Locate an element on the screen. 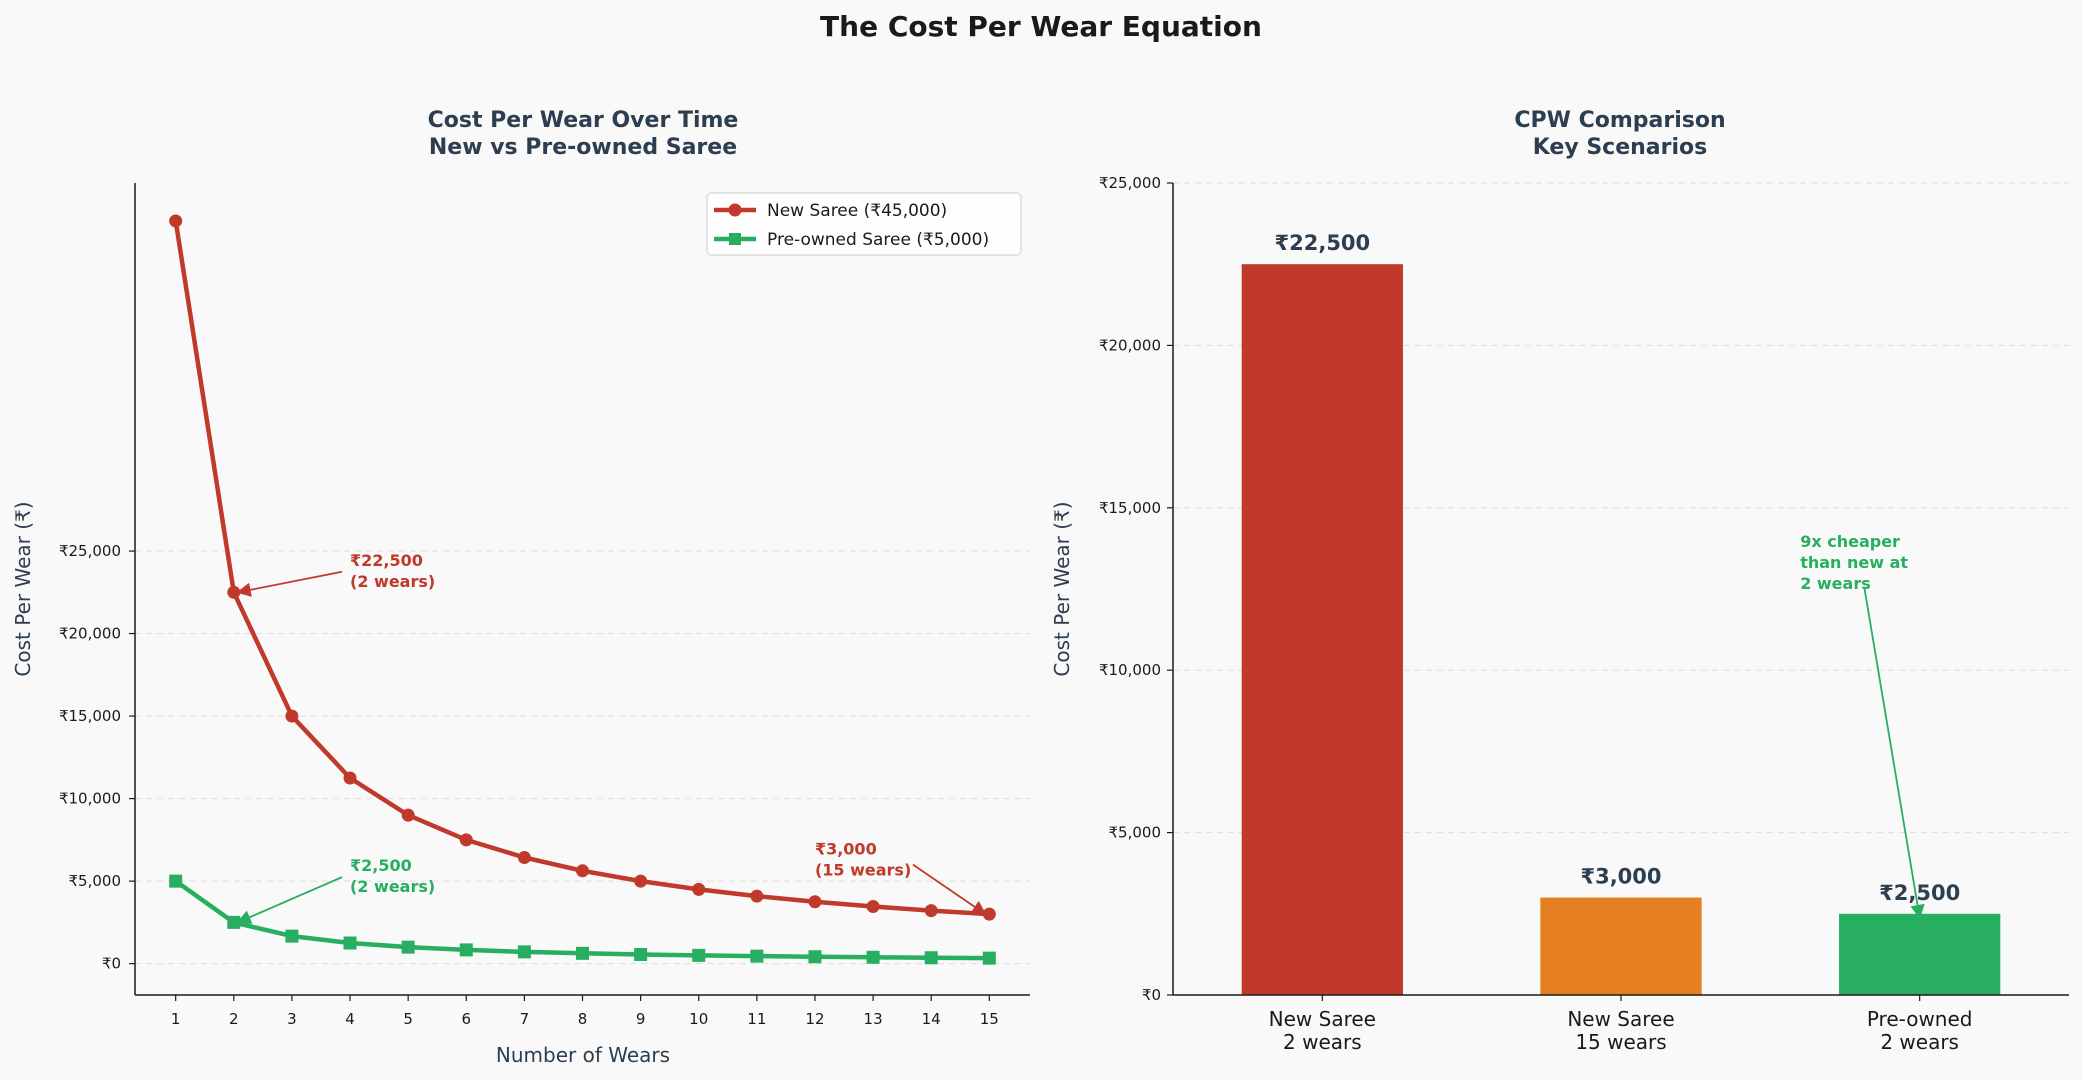 The image size is (2083, 1080). preowned-saree-line is located at coordinates (582, 920).